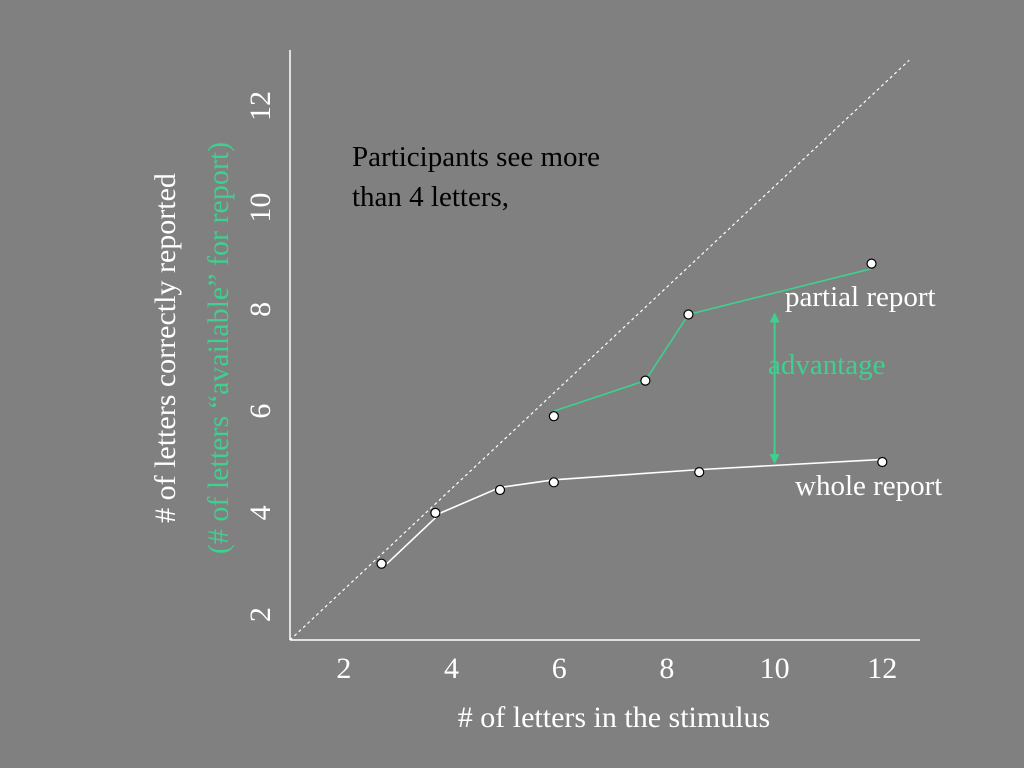 Image resolution: width=1024 pixels, height=768 pixels. Describe the element at coordinates (476, 157) in the screenshot. I see `note-line-1: Participants see more` at that location.